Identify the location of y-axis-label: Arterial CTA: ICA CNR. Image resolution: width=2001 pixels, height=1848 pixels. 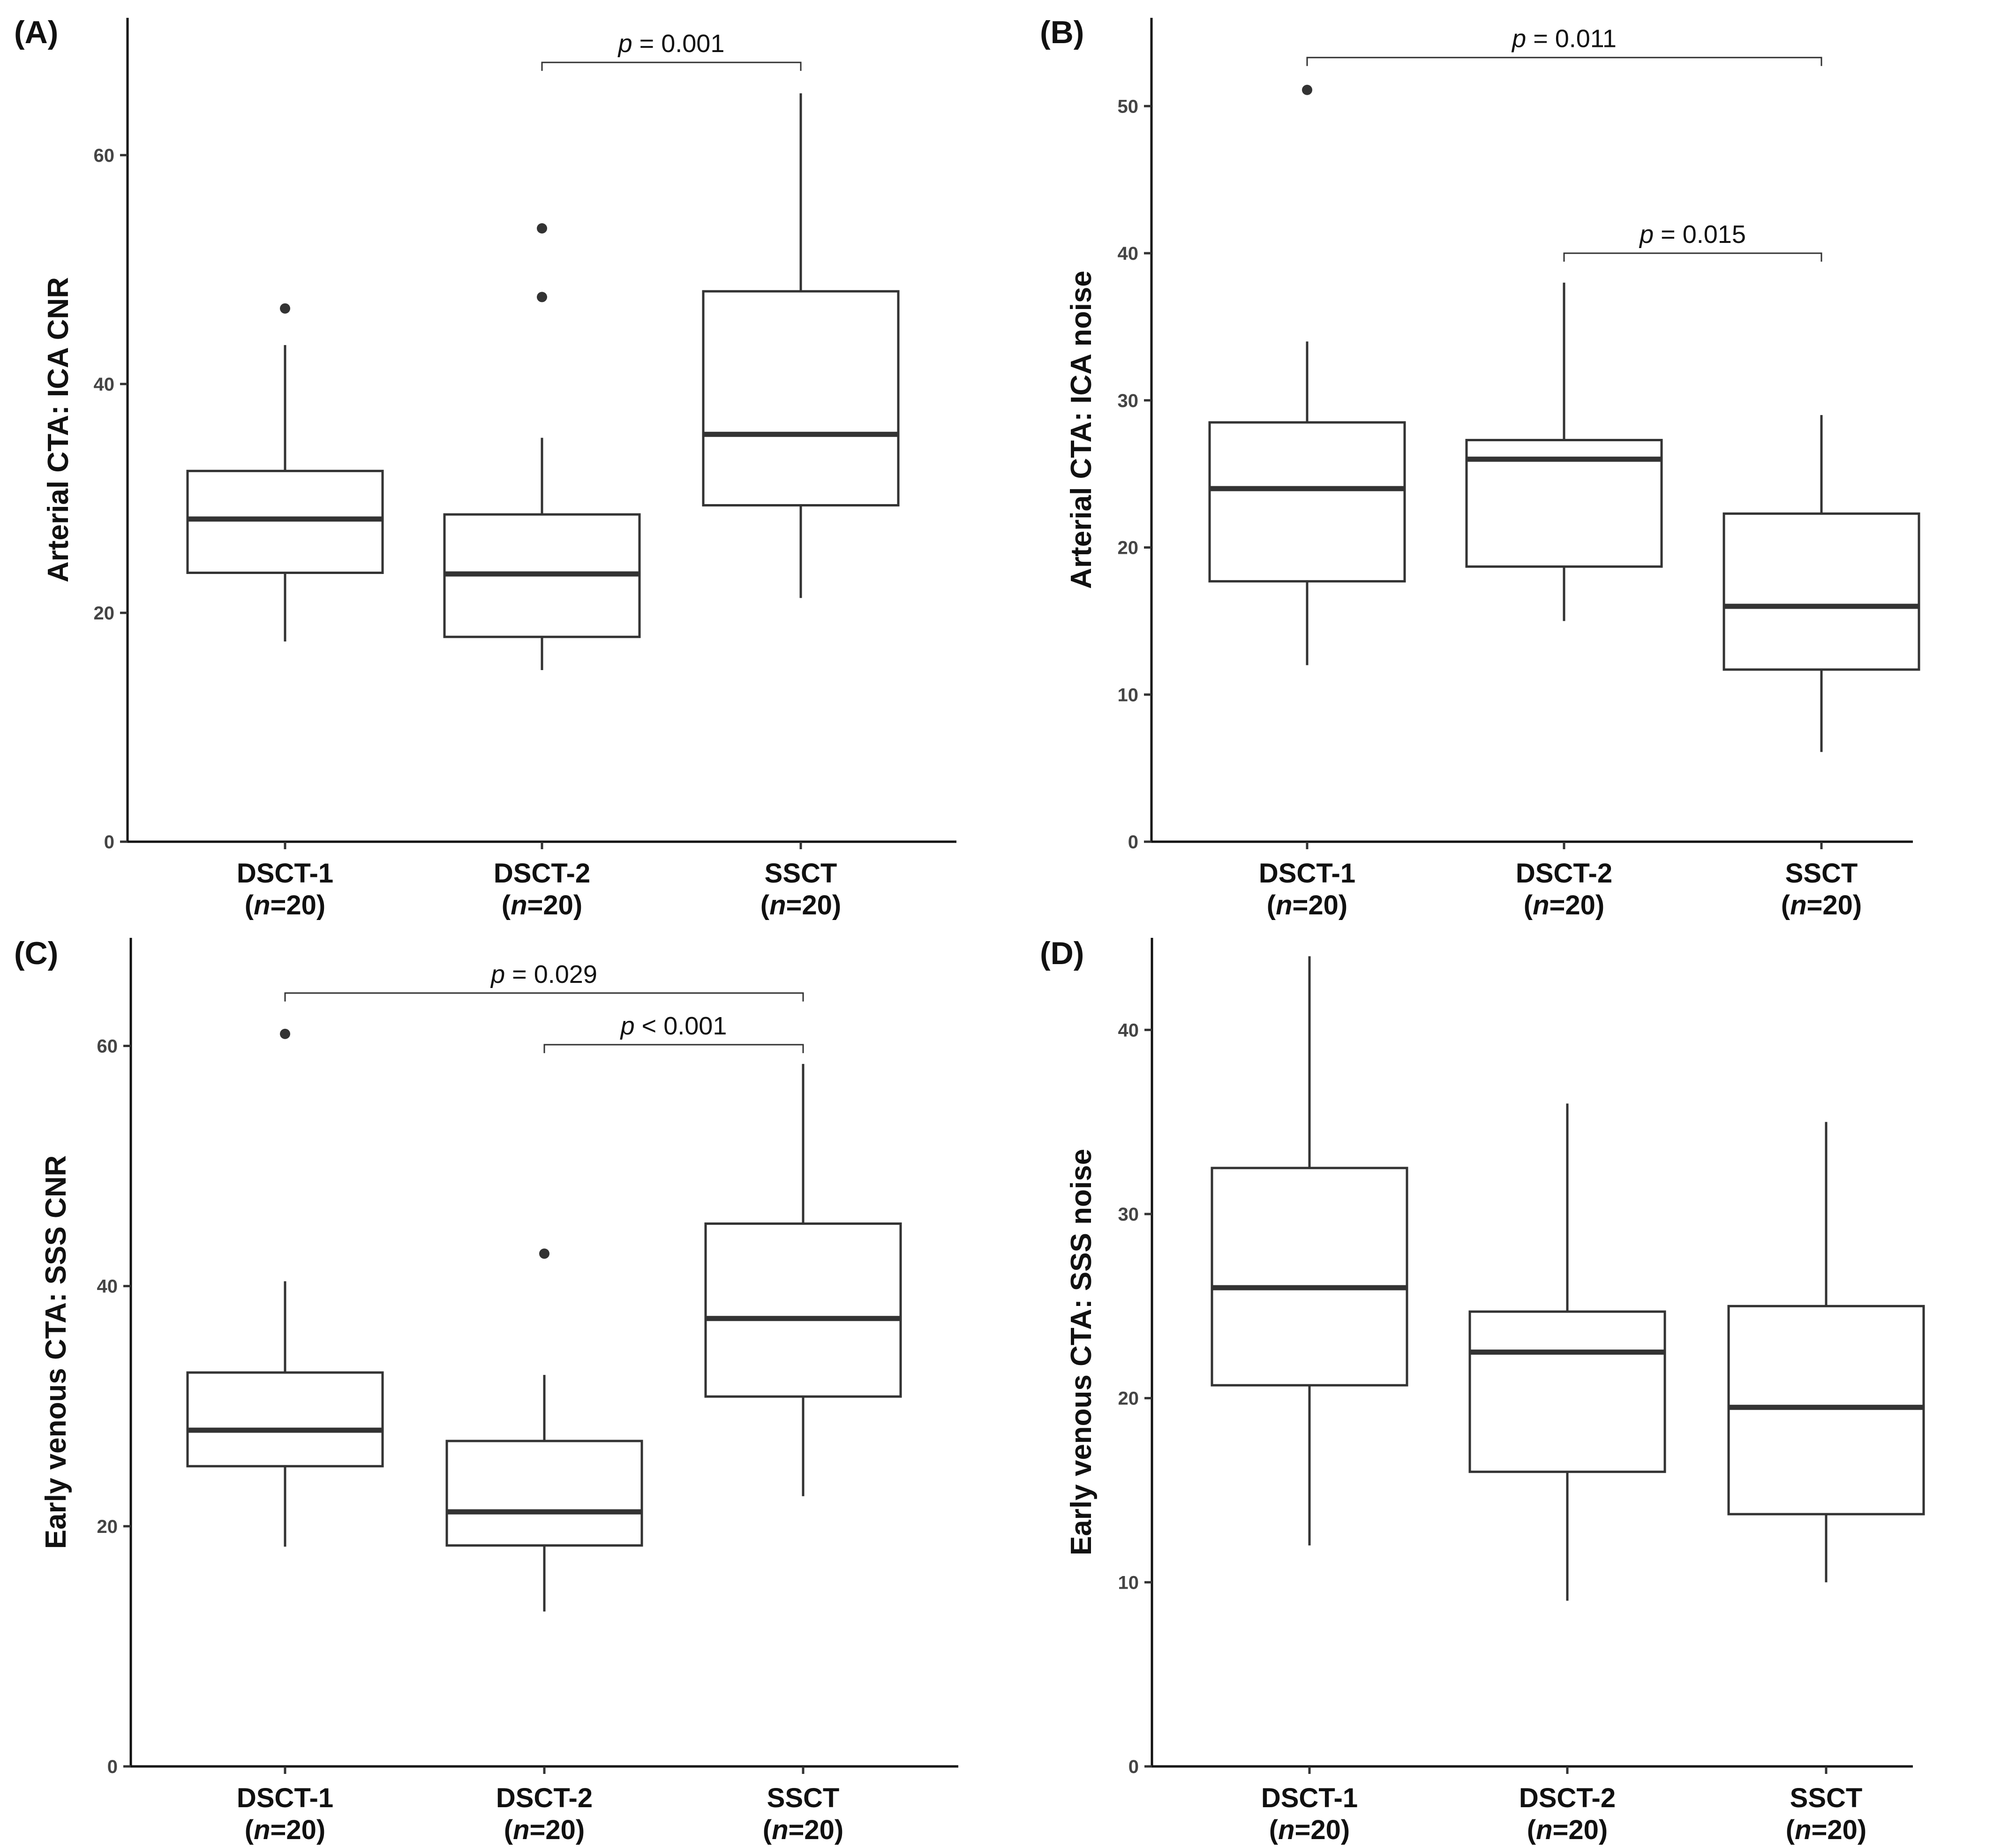
(58, 430).